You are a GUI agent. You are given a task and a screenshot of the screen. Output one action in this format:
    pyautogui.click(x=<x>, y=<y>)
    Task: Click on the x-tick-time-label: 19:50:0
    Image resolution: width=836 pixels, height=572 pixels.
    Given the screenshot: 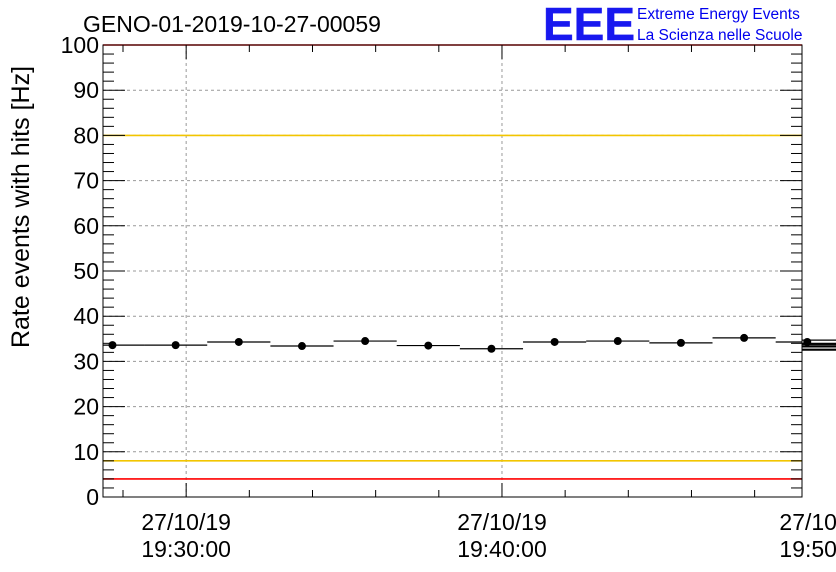 What is the action you would take?
    pyautogui.click(x=807, y=549)
    